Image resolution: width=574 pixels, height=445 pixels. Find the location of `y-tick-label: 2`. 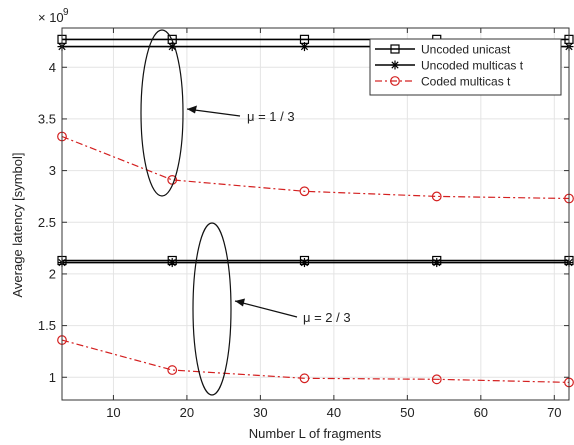

y-tick-label: 2 is located at coordinates (52, 273).